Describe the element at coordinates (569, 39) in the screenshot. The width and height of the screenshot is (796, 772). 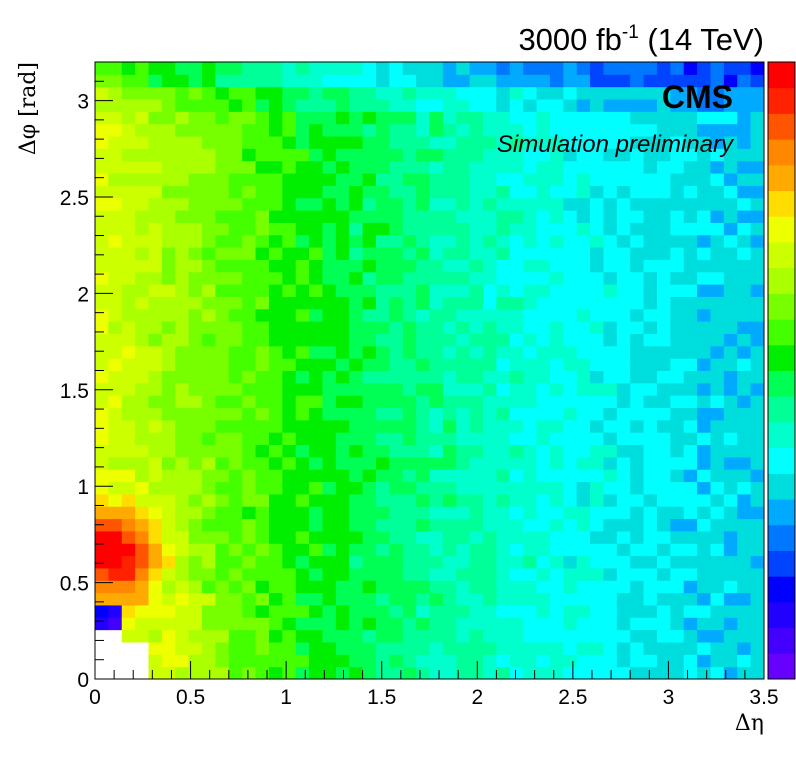
I see `lumi-value: 3000 fb` at that location.